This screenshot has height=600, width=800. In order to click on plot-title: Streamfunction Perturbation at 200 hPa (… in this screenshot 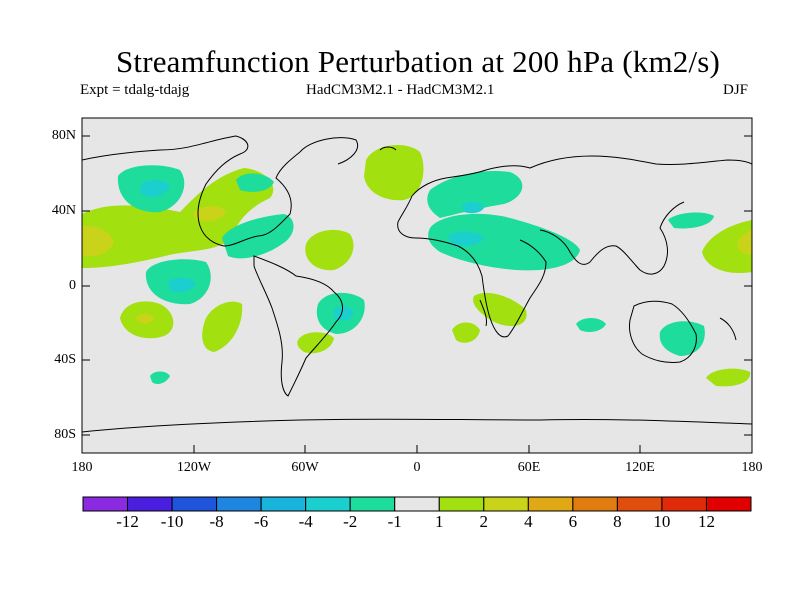, I will do `click(418, 61)`.